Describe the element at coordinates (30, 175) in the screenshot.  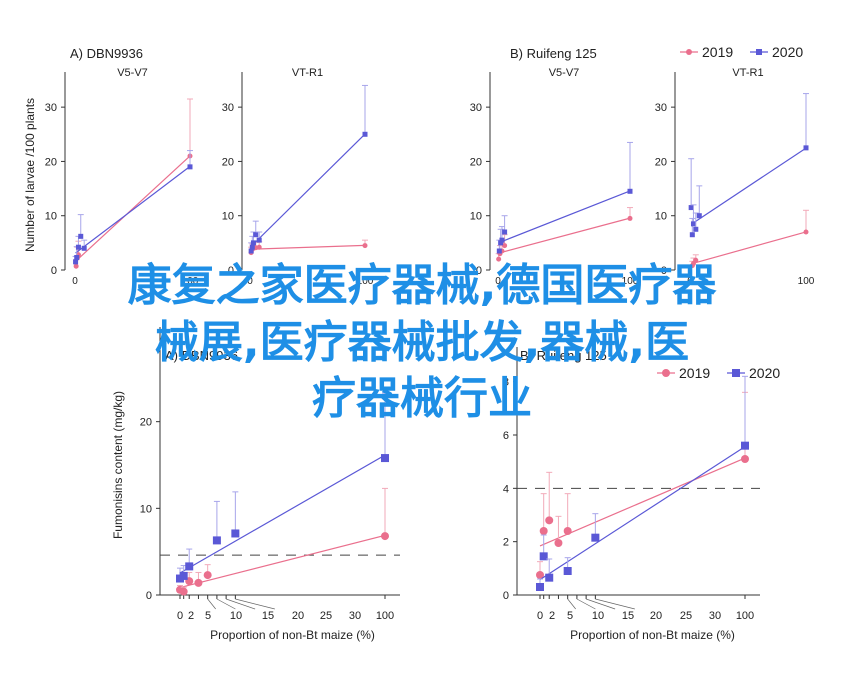
I see `y-axis-label: Number of larvae /100 plants` at that location.